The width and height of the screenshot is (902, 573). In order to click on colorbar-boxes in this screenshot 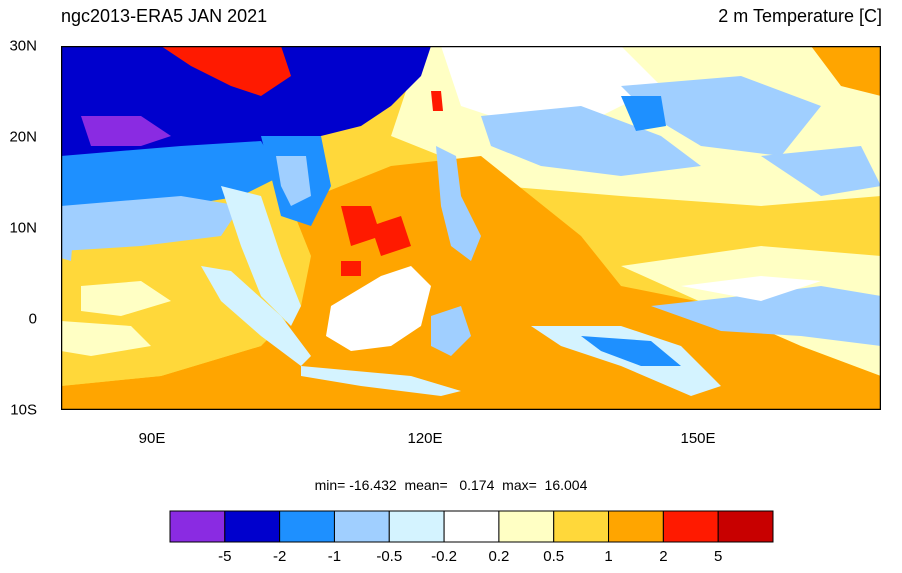, I will do `click(471, 526)`.